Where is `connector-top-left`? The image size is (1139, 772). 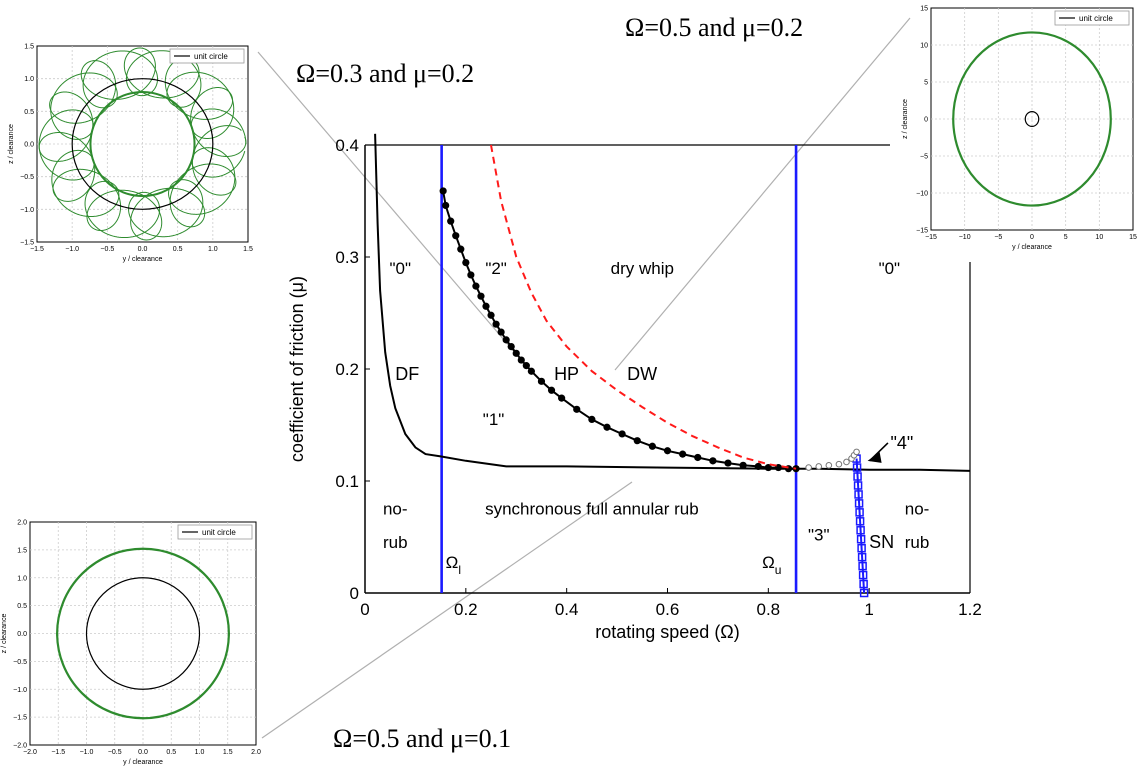 connector-top-left is located at coordinates (393, 210).